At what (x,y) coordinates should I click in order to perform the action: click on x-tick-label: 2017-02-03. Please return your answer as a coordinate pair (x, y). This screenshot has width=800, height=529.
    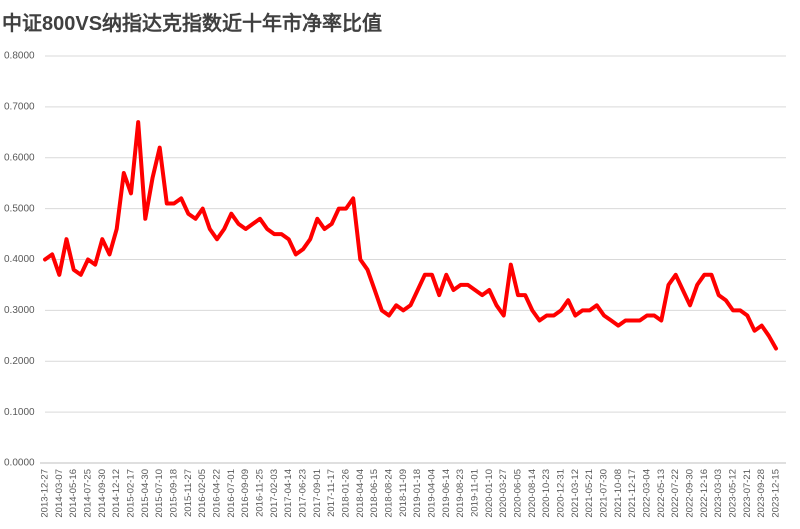
    Looking at the image, I should click on (274, 493).